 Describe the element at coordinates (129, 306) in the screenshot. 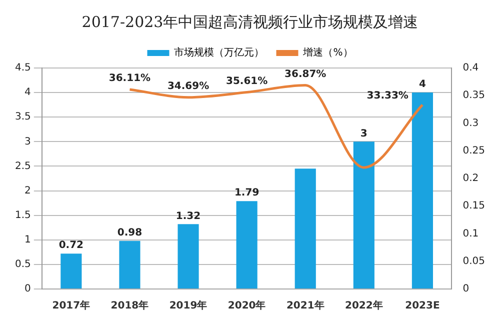

I see `x-tick-label: 2018年` at that location.